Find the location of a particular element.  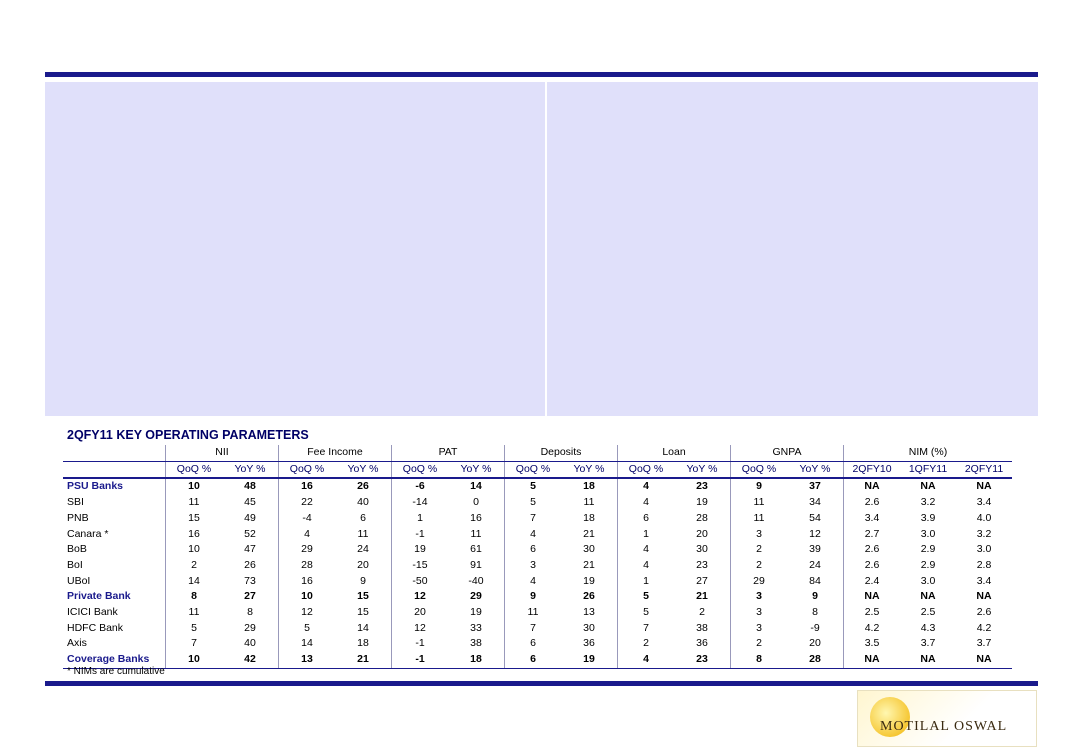

cell: 1 is located at coordinates (419, 518).